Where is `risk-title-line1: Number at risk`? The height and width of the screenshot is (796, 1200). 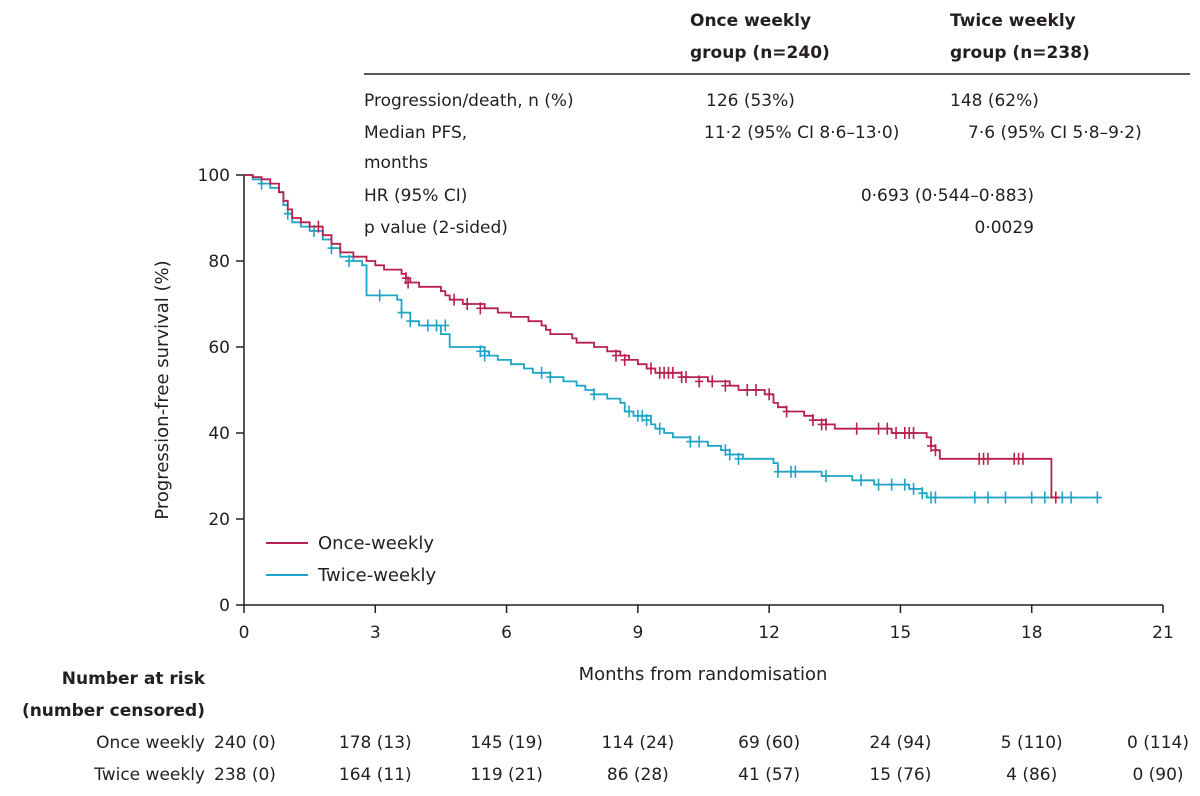 risk-title-line1: Number at risk is located at coordinates (134, 679).